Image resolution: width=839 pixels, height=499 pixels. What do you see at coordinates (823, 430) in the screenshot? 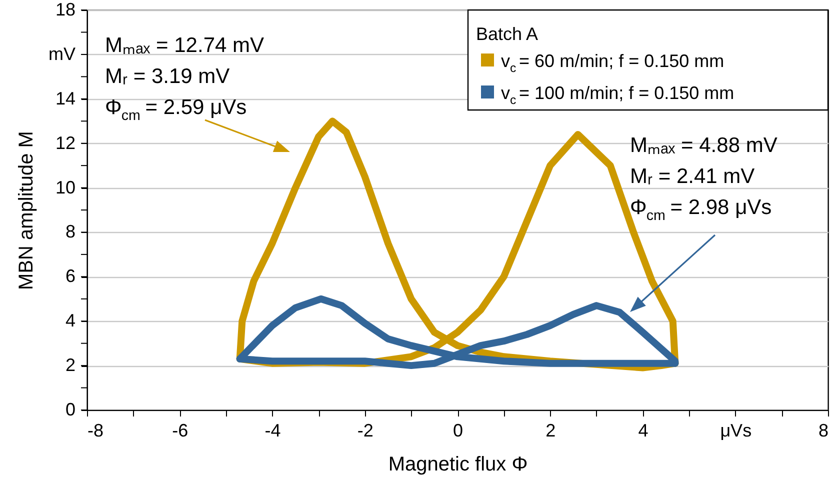
I see `x-tick-label: 8` at bounding box center [823, 430].